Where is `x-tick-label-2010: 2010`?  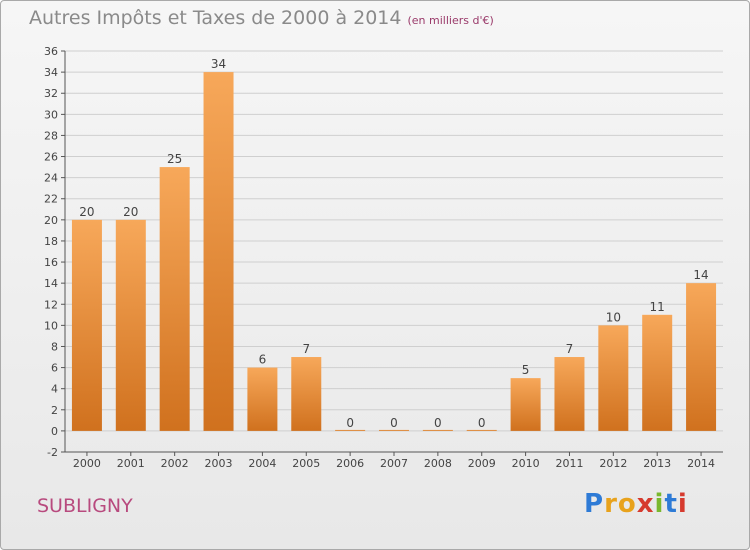
x-tick-label-2010: 2010 is located at coordinates (526, 463).